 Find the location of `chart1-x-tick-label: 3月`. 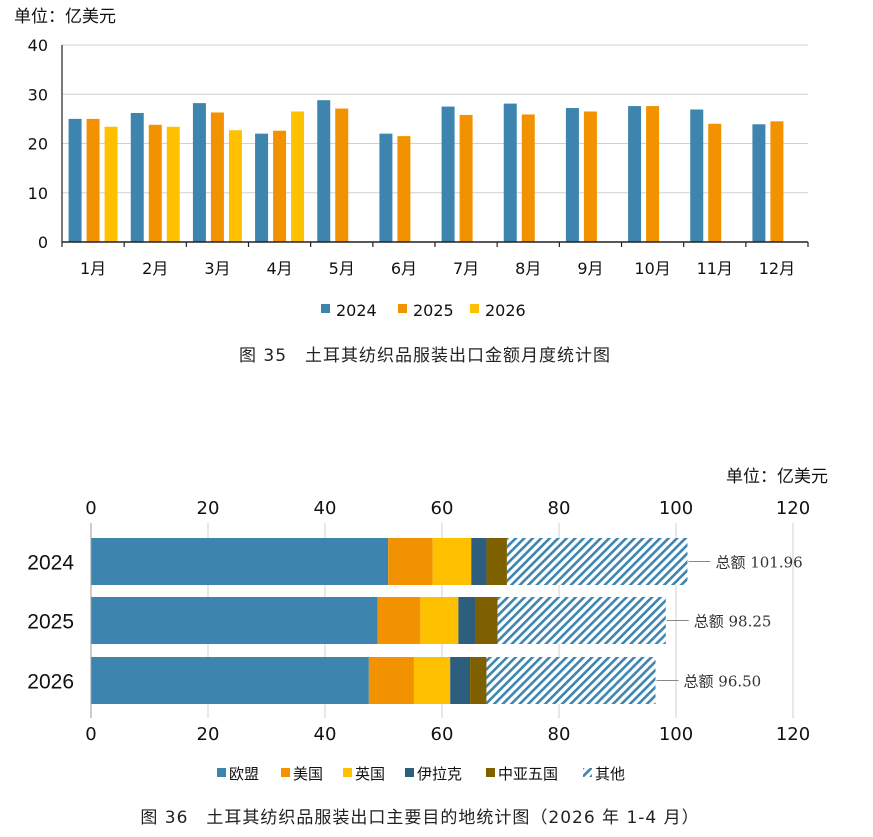

chart1-x-tick-label: 3月 is located at coordinates (217, 268).